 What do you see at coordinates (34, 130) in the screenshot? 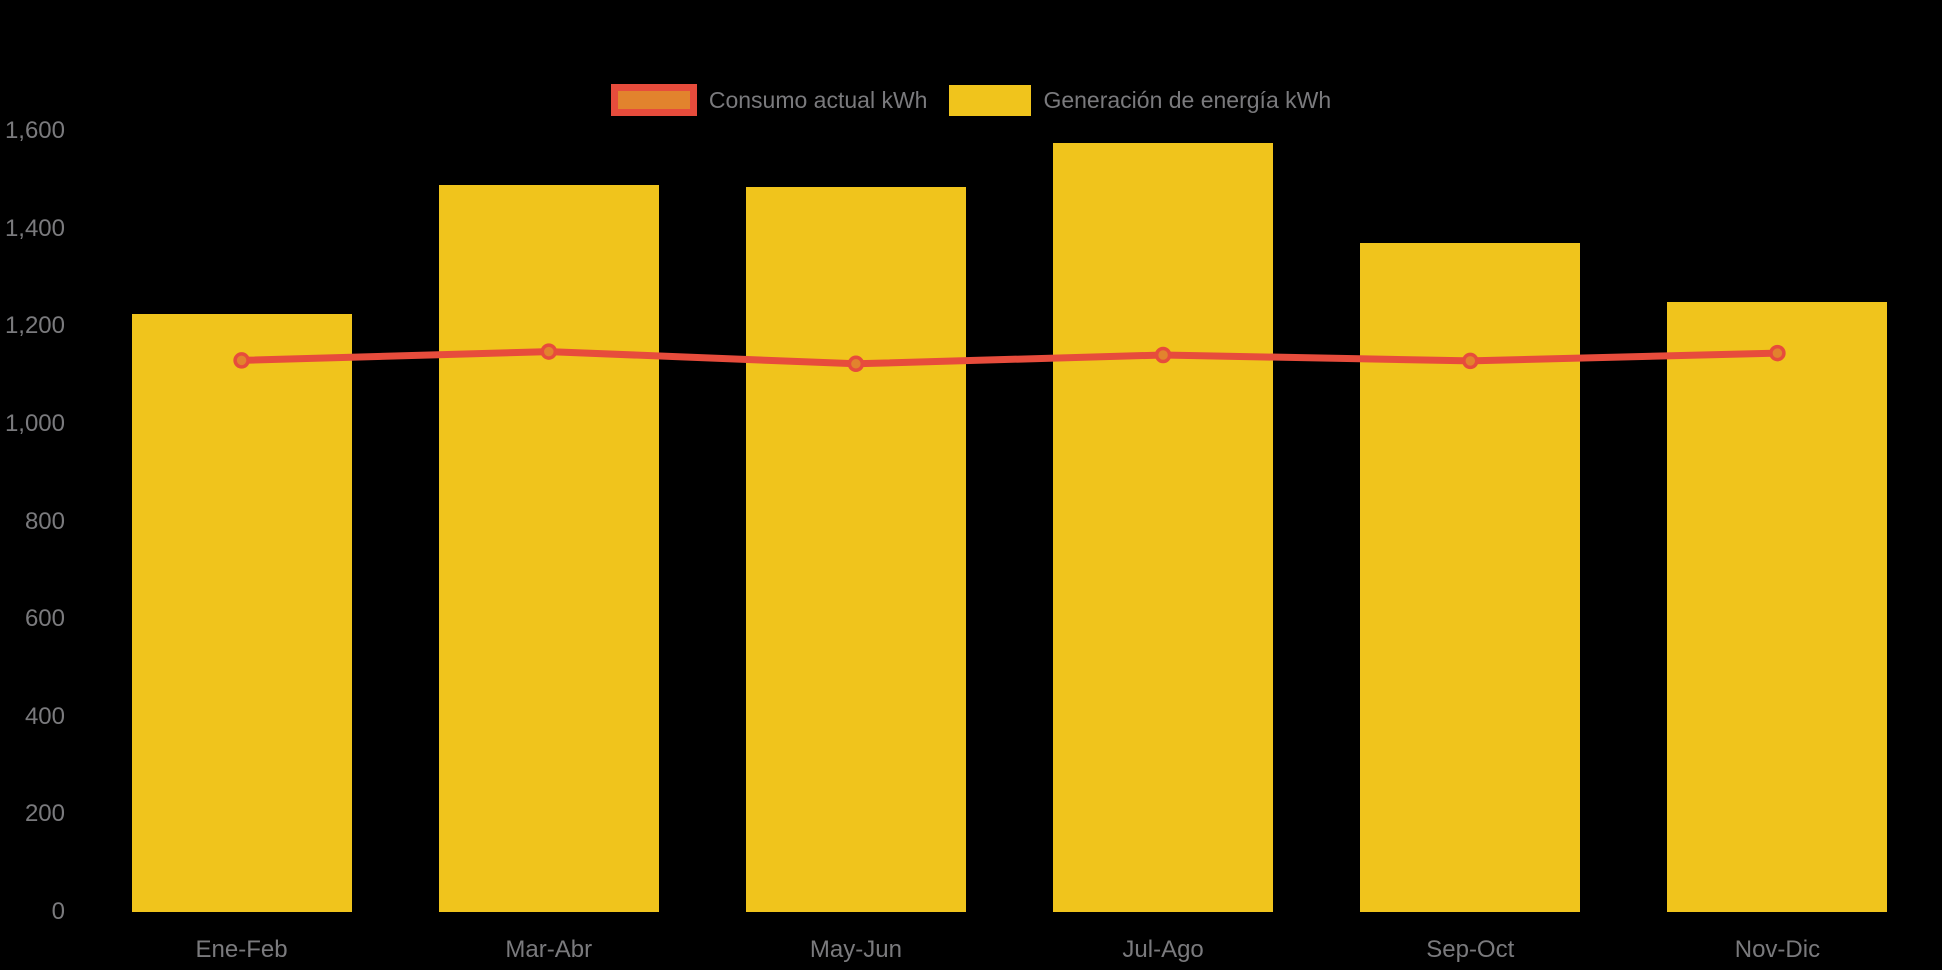
I see `y-axis-tick-label: 1,600` at bounding box center [34, 130].